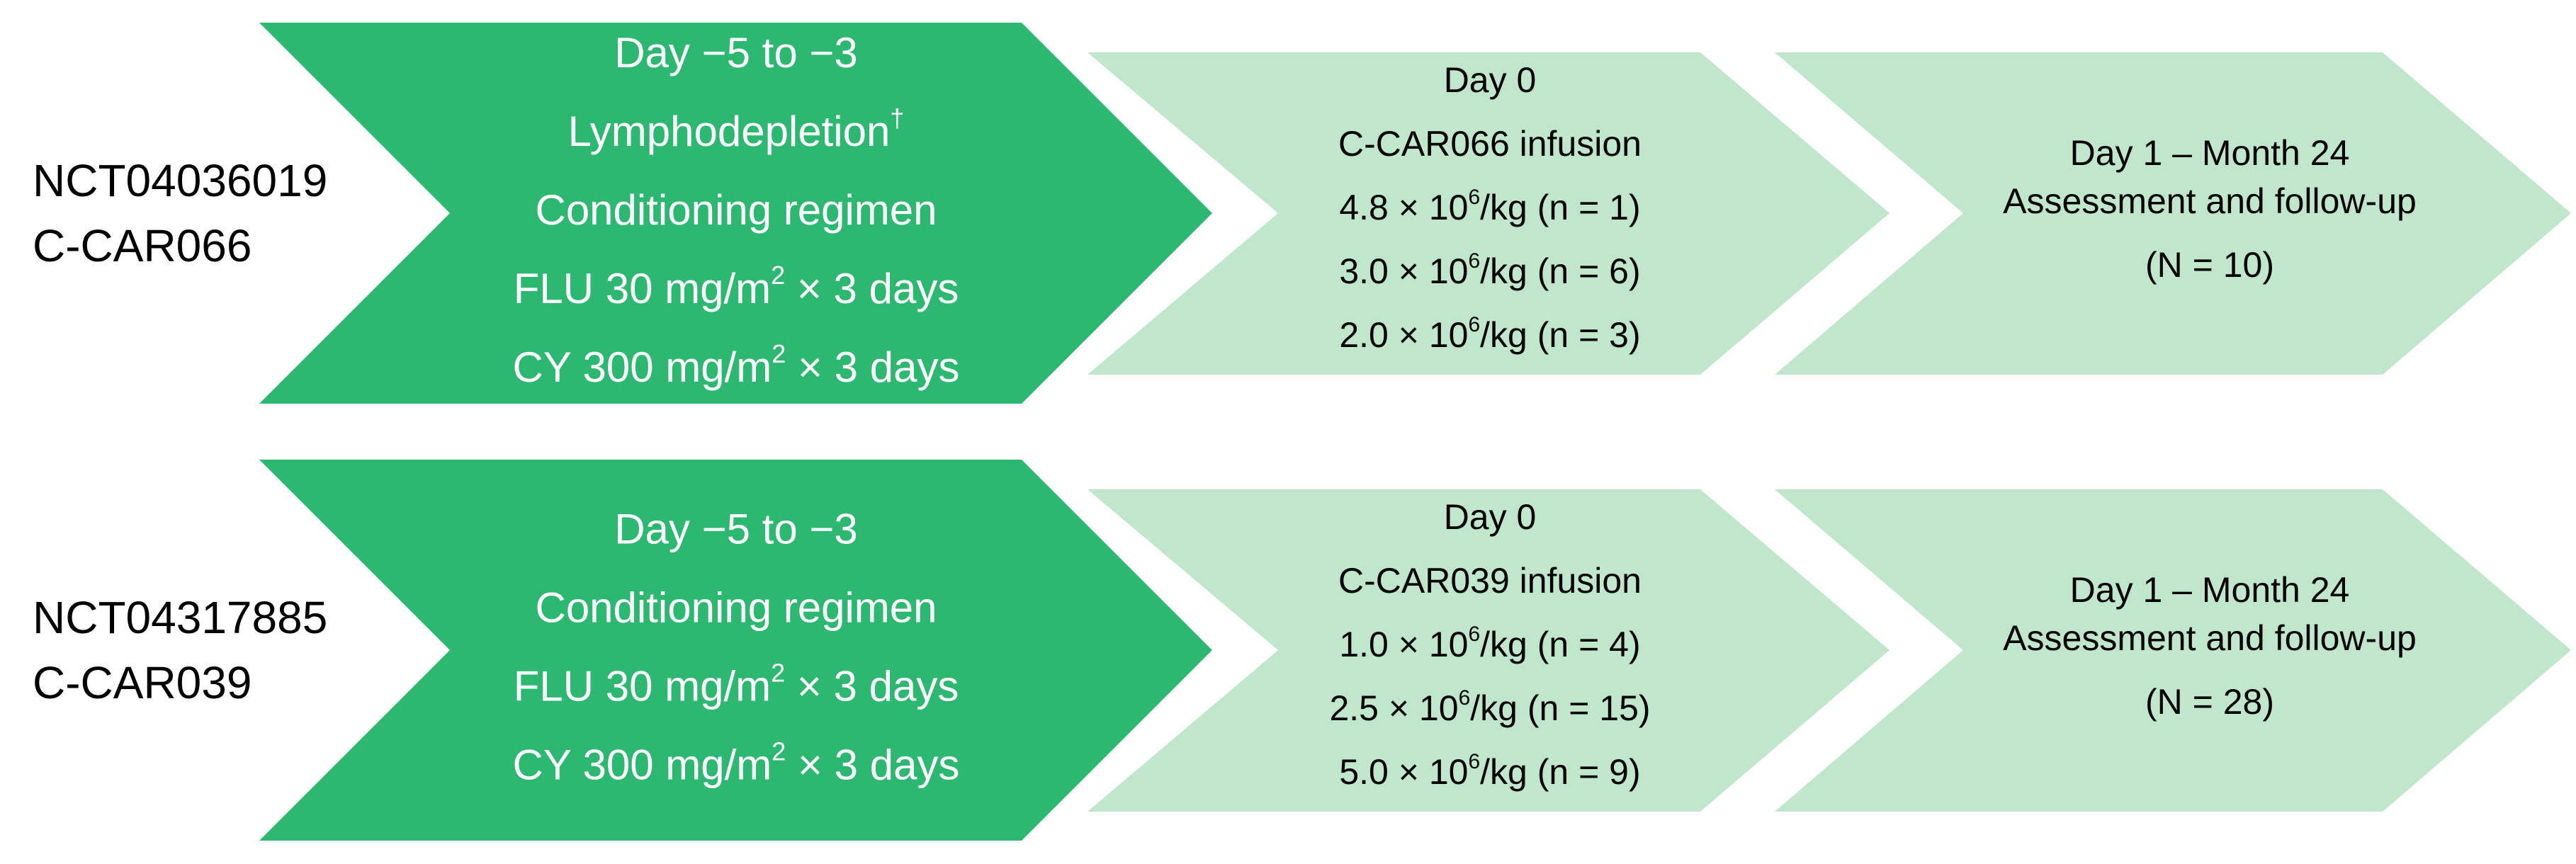 This screenshot has height=864, width=2576. What do you see at coordinates (1560, 772) in the screenshot?
I see `text-run: /kg (n = 9)` at bounding box center [1560, 772].